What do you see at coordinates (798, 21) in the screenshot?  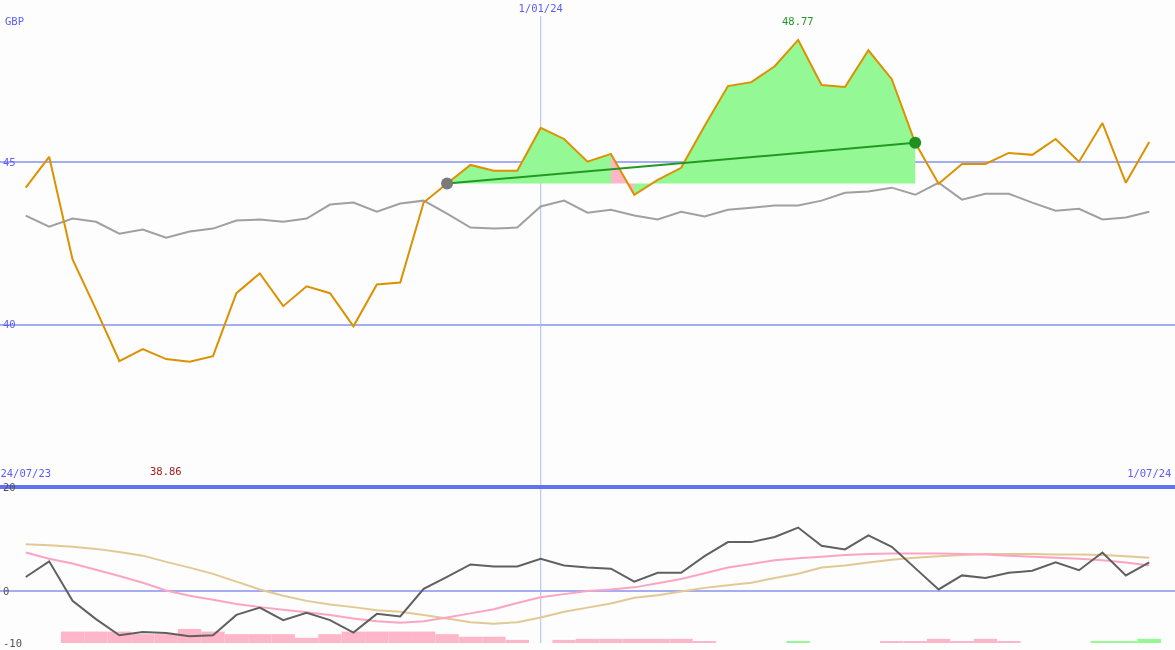 I see `annotation: 48.77` at bounding box center [798, 21].